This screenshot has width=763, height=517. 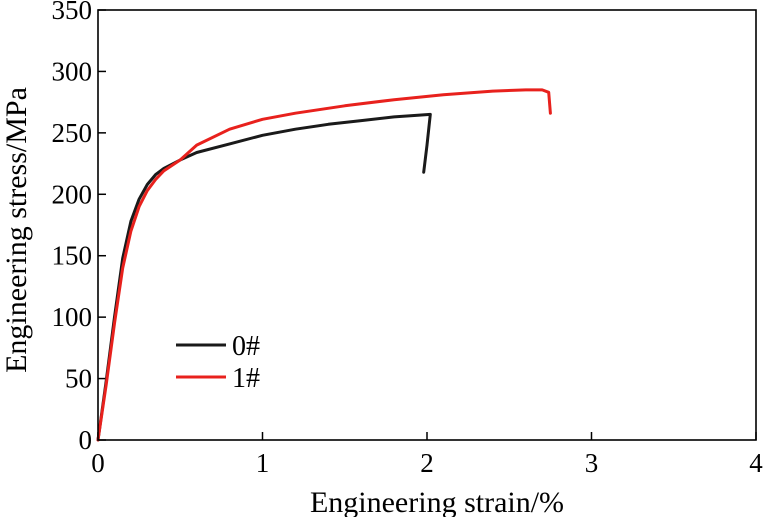 I want to click on x-tick-label: 0, so click(x=98, y=463).